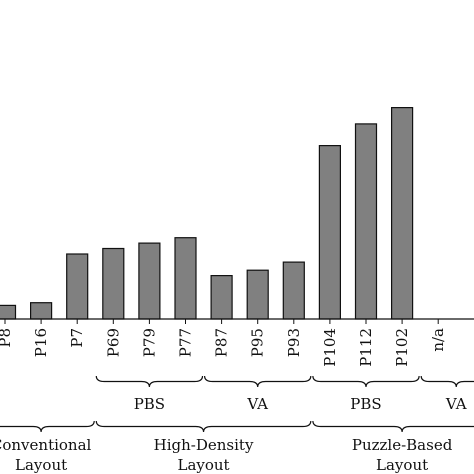 The height and width of the screenshot is (474, 474). I want to click on tick-label-P95: P95, so click(258, 342).